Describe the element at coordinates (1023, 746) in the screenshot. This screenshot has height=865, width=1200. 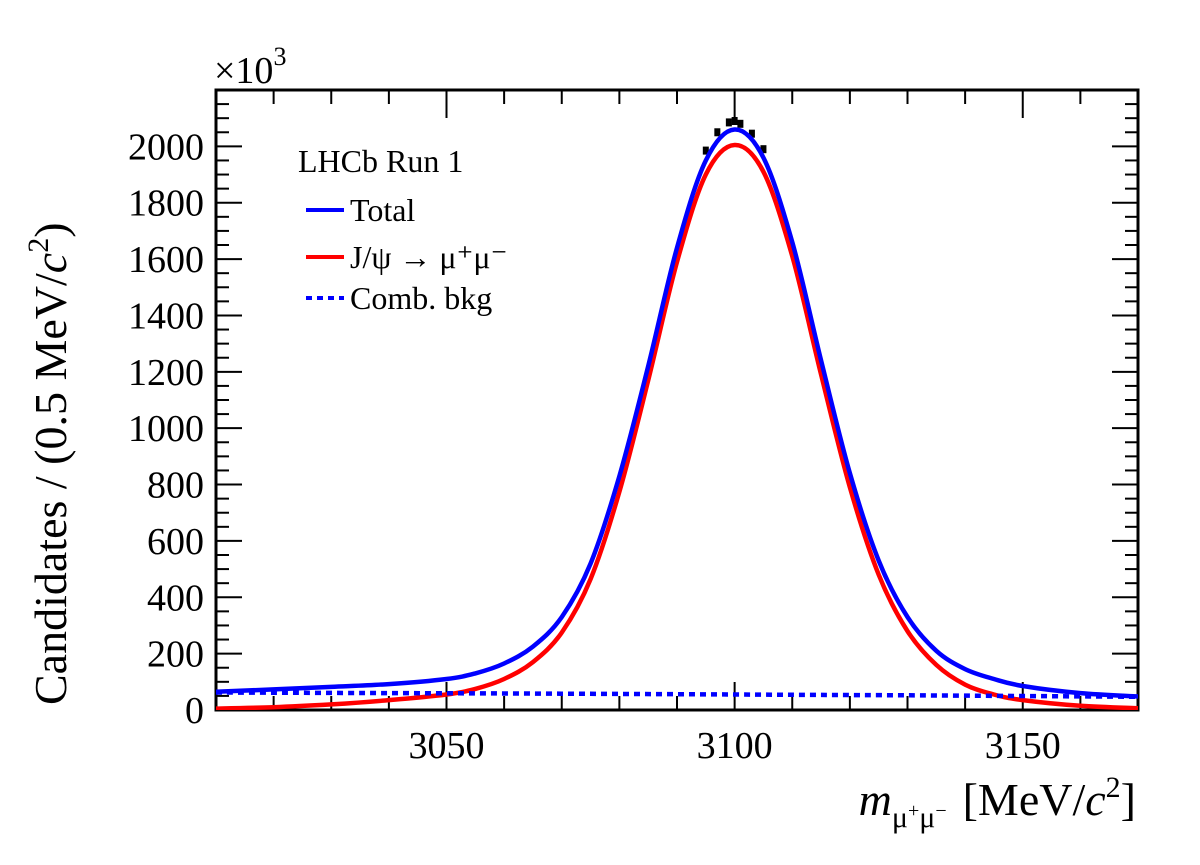
I see `x-tick-label-2: 3150` at that location.